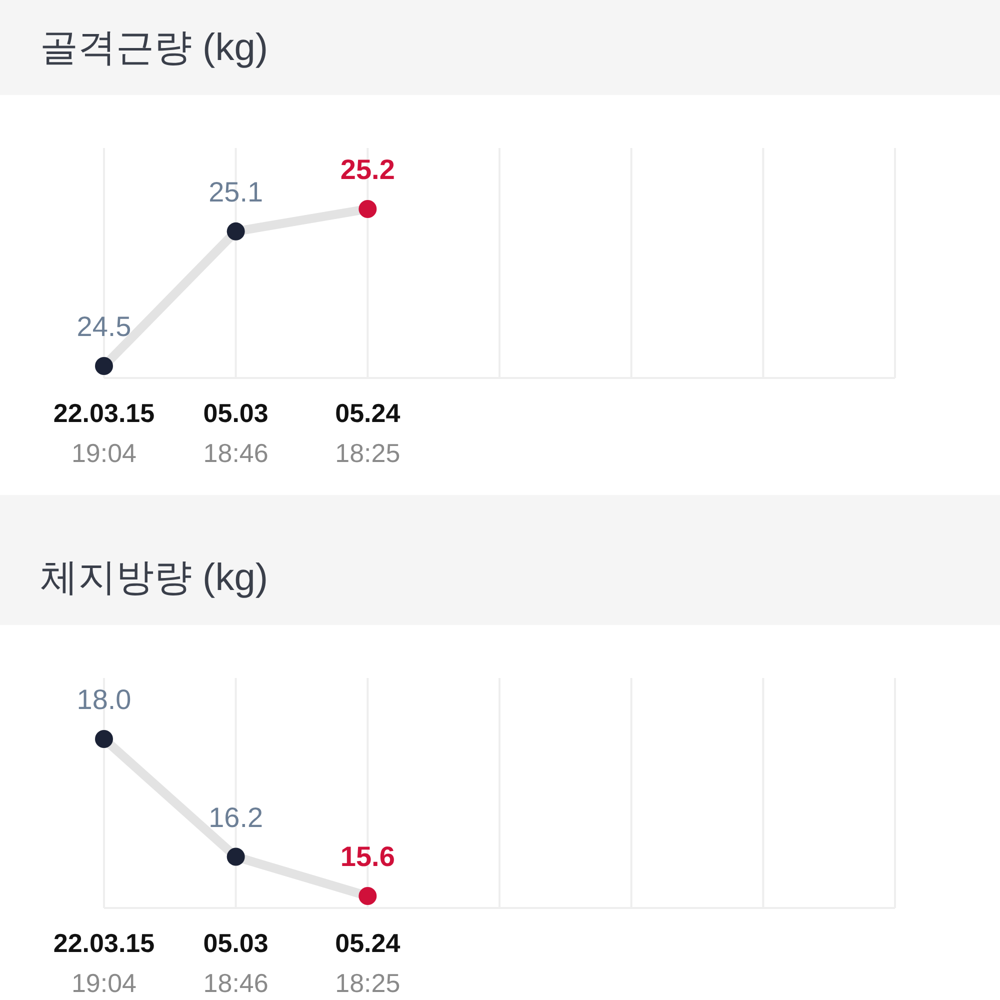 The width and height of the screenshot is (1000, 1000). I want to click on chart-title: 체지방량 (kg), so click(154, 578).